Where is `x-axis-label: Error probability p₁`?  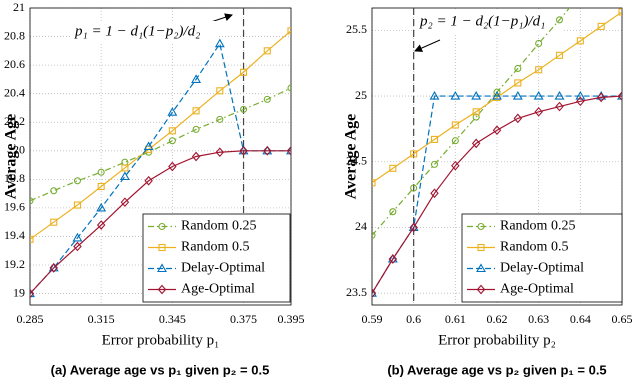 x-axis-label: Error probability p₁ is located at coordinates (161, 340).